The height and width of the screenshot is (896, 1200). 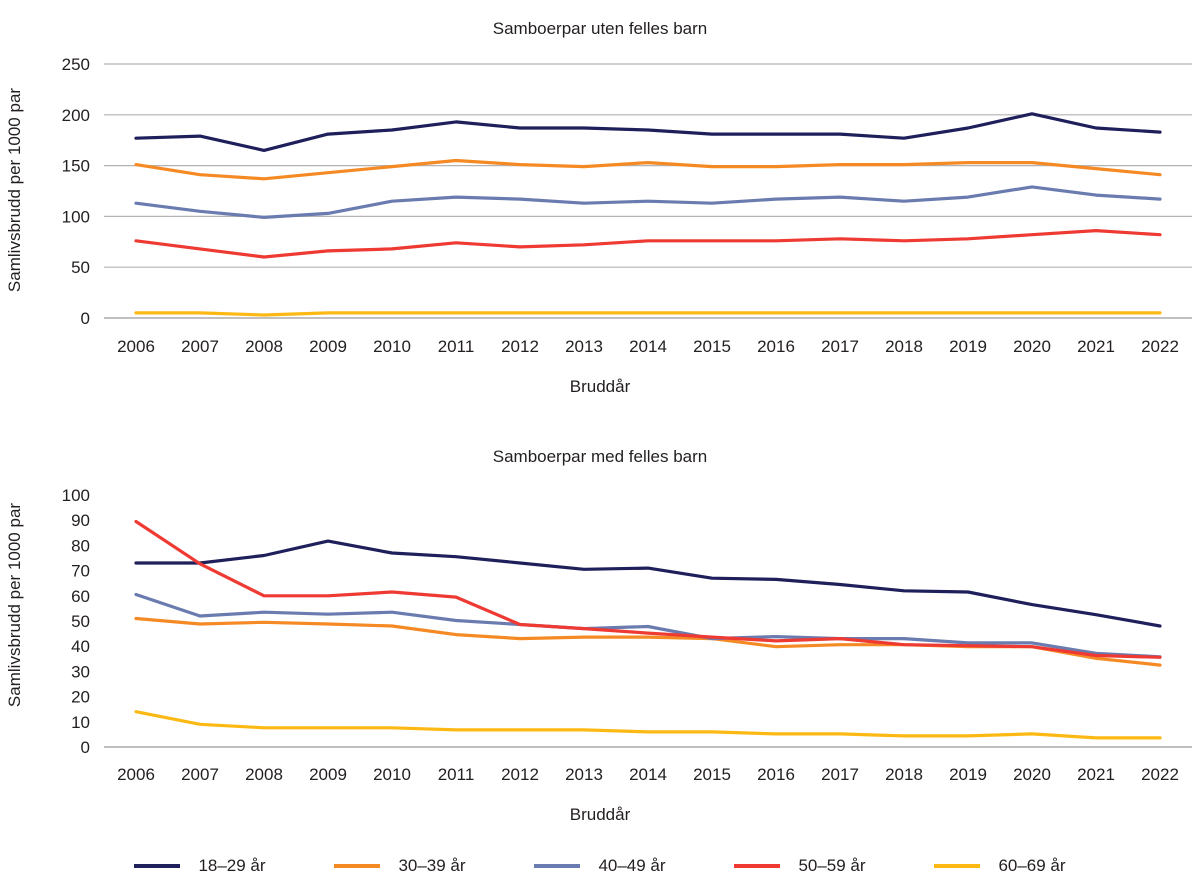 What do you see at coordinates (80, 697) in the screenshot?
I see `y-tick-label: 20` at bounding box center [80, 697].